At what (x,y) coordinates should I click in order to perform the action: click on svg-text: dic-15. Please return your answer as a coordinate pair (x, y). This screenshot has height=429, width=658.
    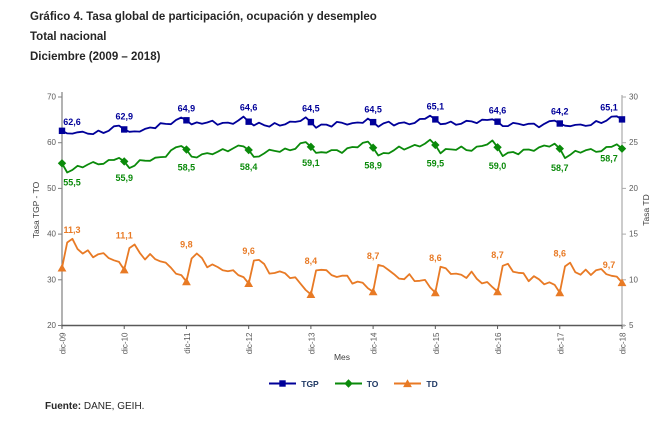
    Looking at the image, I should click on (436, 343).